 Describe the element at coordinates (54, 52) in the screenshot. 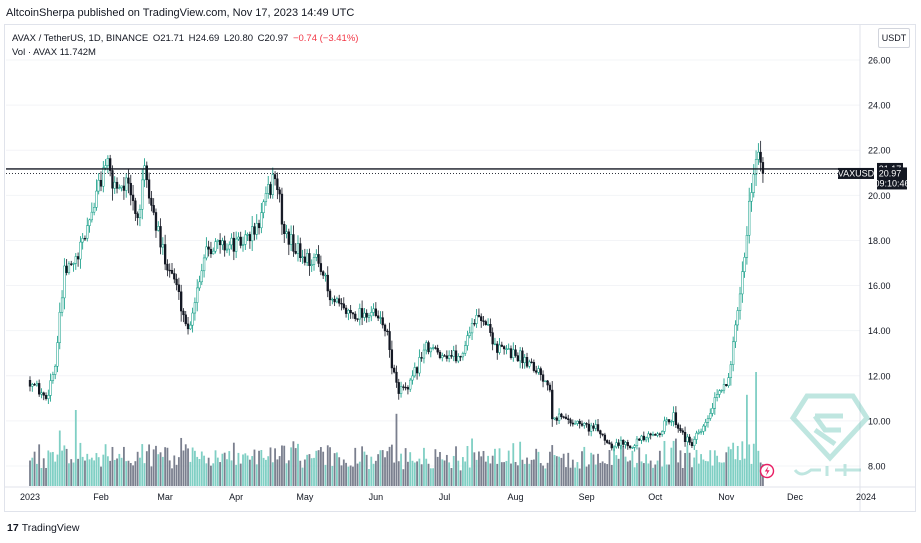

I see `volume-legend: Vol · AVAX 11.742M` at that location.